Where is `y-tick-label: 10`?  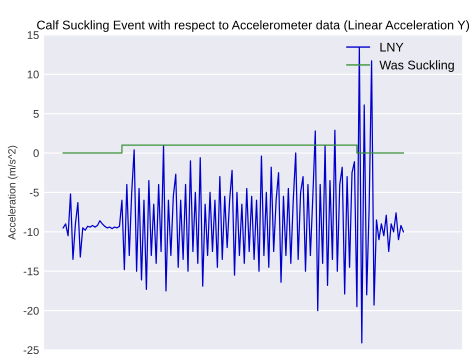 y-tick-label: 10 is located at coordinates (33, 74).